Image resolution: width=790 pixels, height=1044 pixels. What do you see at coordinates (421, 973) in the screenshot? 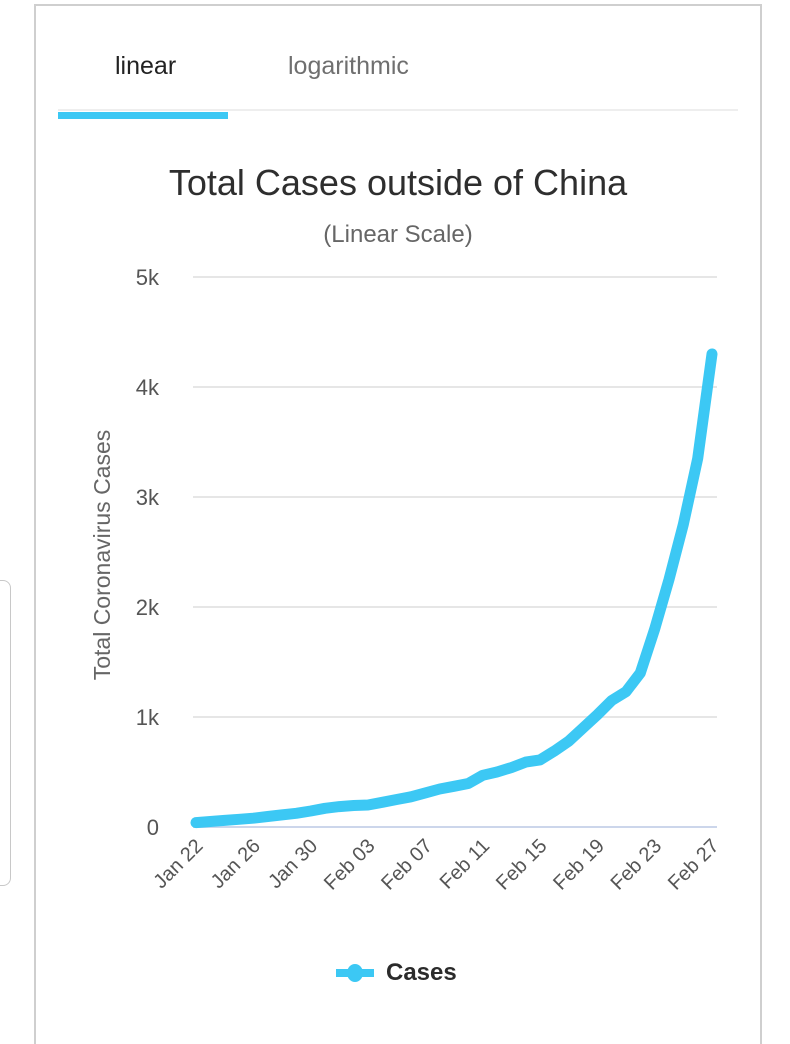
I see `legend-label: Cases` at bounding box center [421, 973].